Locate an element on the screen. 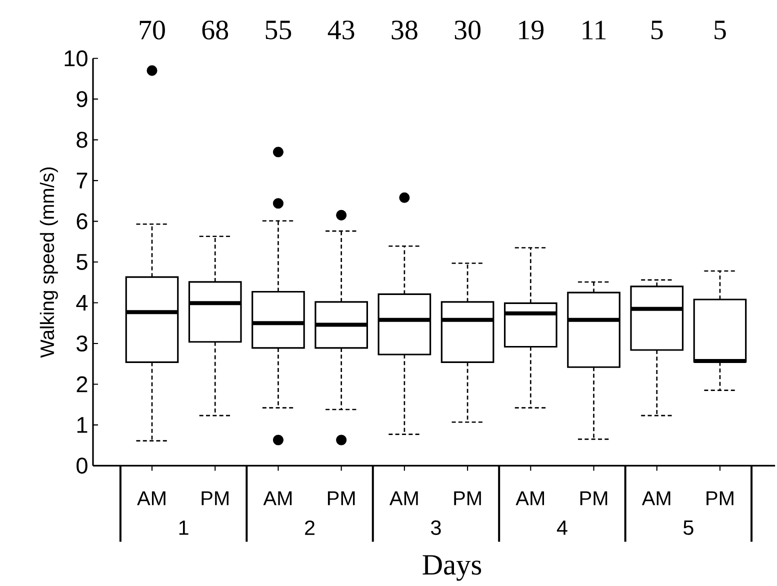 The image size is (777, 586). y-tick-label: 10 is located at coordinates (76, 58).